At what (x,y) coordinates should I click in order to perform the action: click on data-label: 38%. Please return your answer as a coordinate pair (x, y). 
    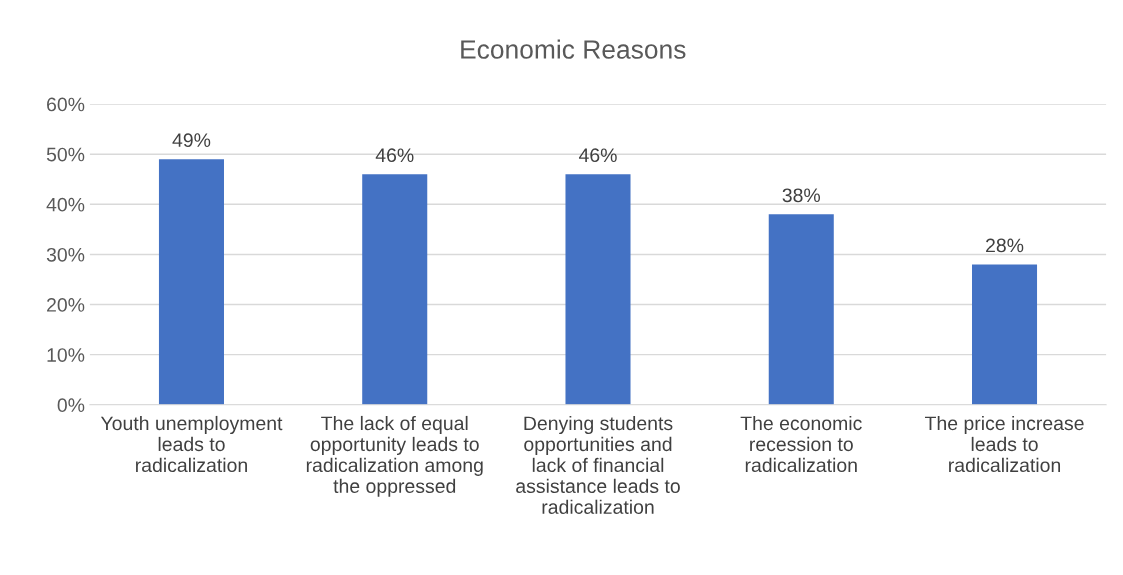
    Looking at the image, I should click on (801, 195).